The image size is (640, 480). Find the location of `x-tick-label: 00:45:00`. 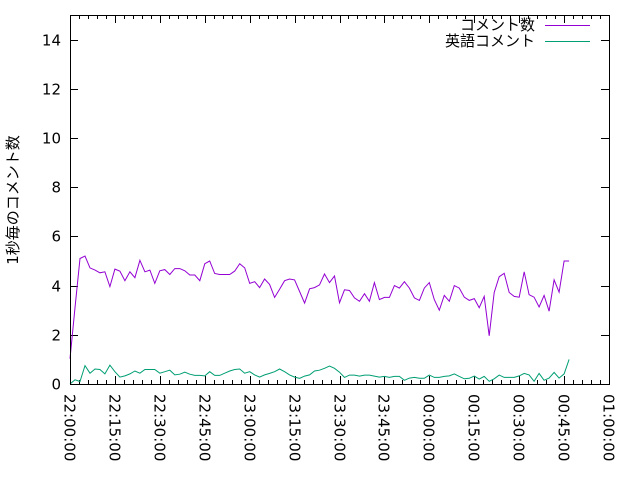

x-tick-label: 00:45:00 is located at coordinates (564, 427).